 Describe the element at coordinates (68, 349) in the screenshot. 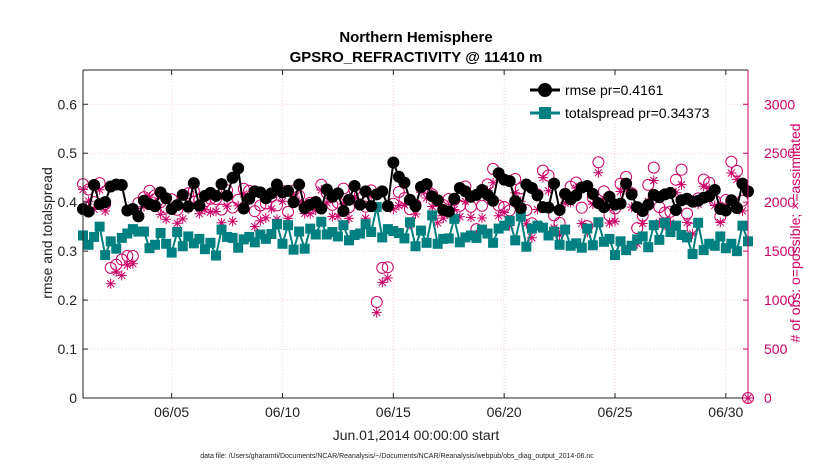

I see `y-tick-label: 0.1` at that location.